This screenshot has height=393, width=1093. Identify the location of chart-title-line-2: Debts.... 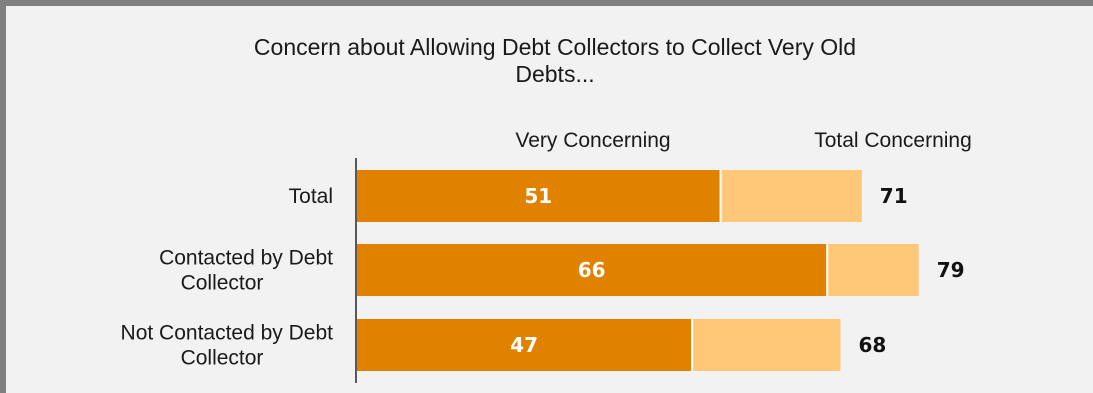
(555, 74).